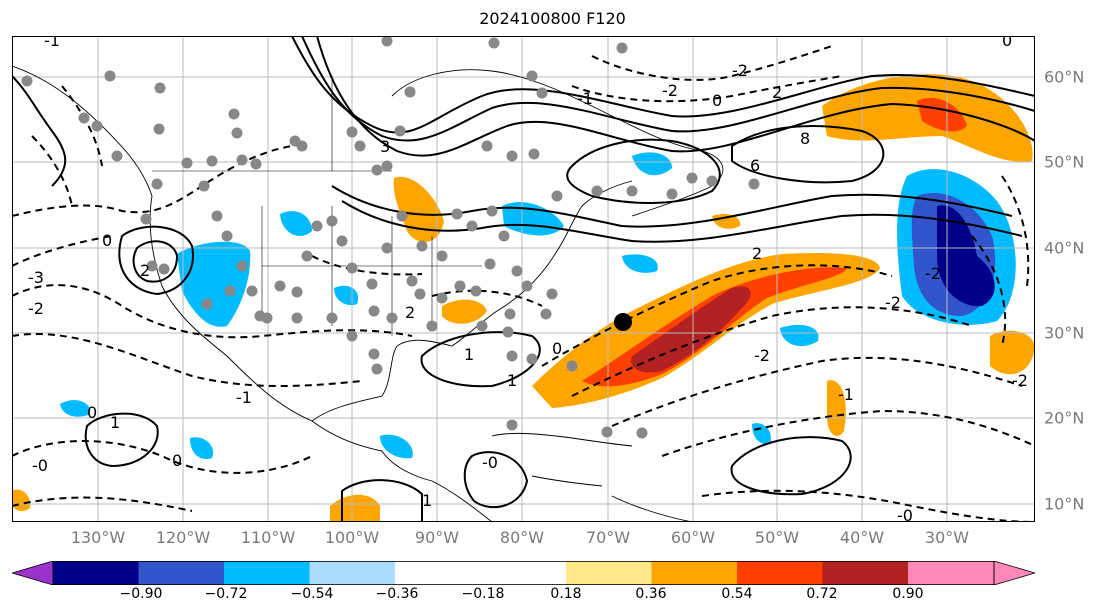  What do you see at coordinates (226, 594) in the screenshot?
I see `colorbar-tick: −0.72` at bounding box center [226, 594].